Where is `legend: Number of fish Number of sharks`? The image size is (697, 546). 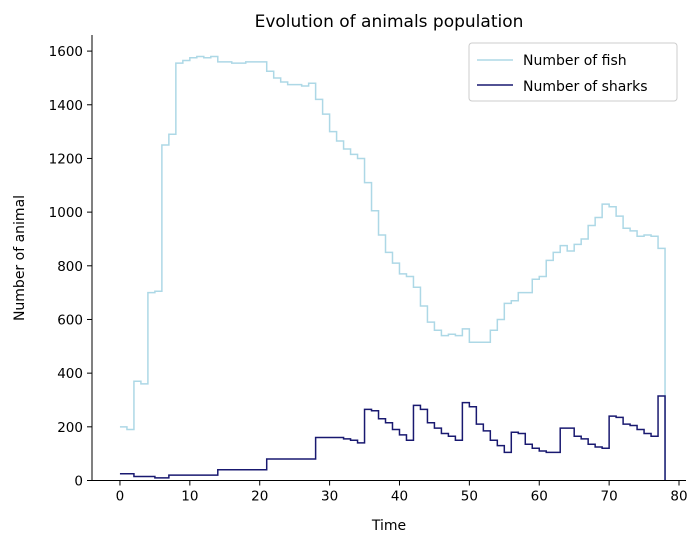 legend: Number of fish Number of sharks is located at coordinates (573, 72).